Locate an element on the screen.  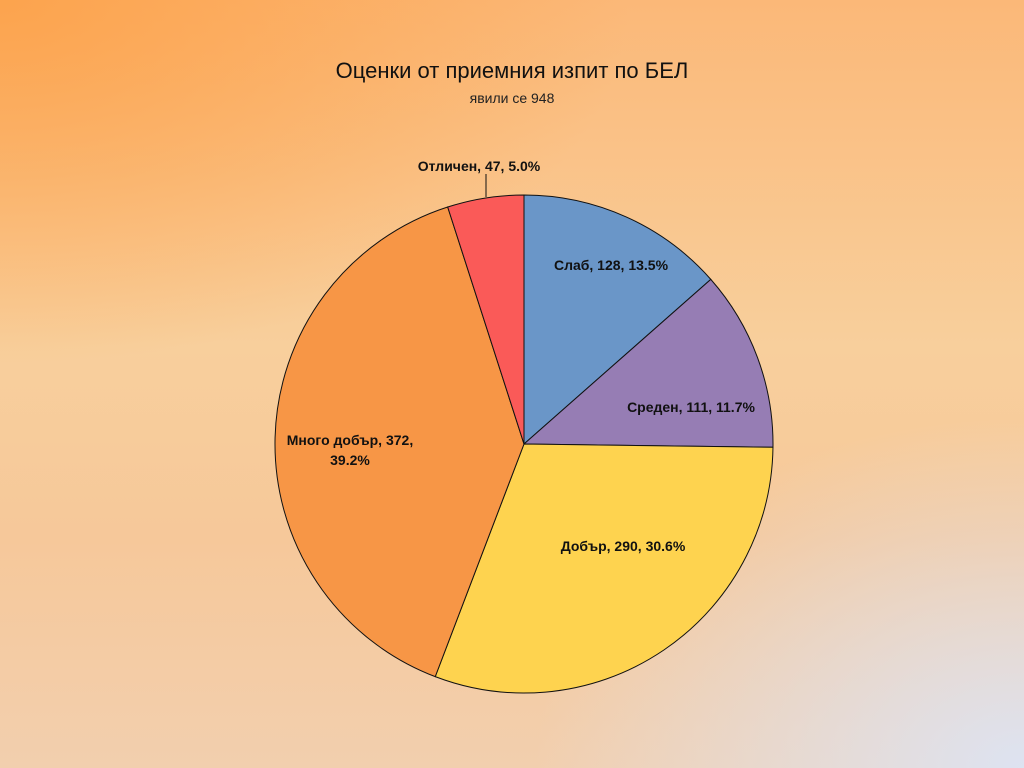
slice-label-2: Среден, 111, 11.7% is located at coordinates (691, 407).